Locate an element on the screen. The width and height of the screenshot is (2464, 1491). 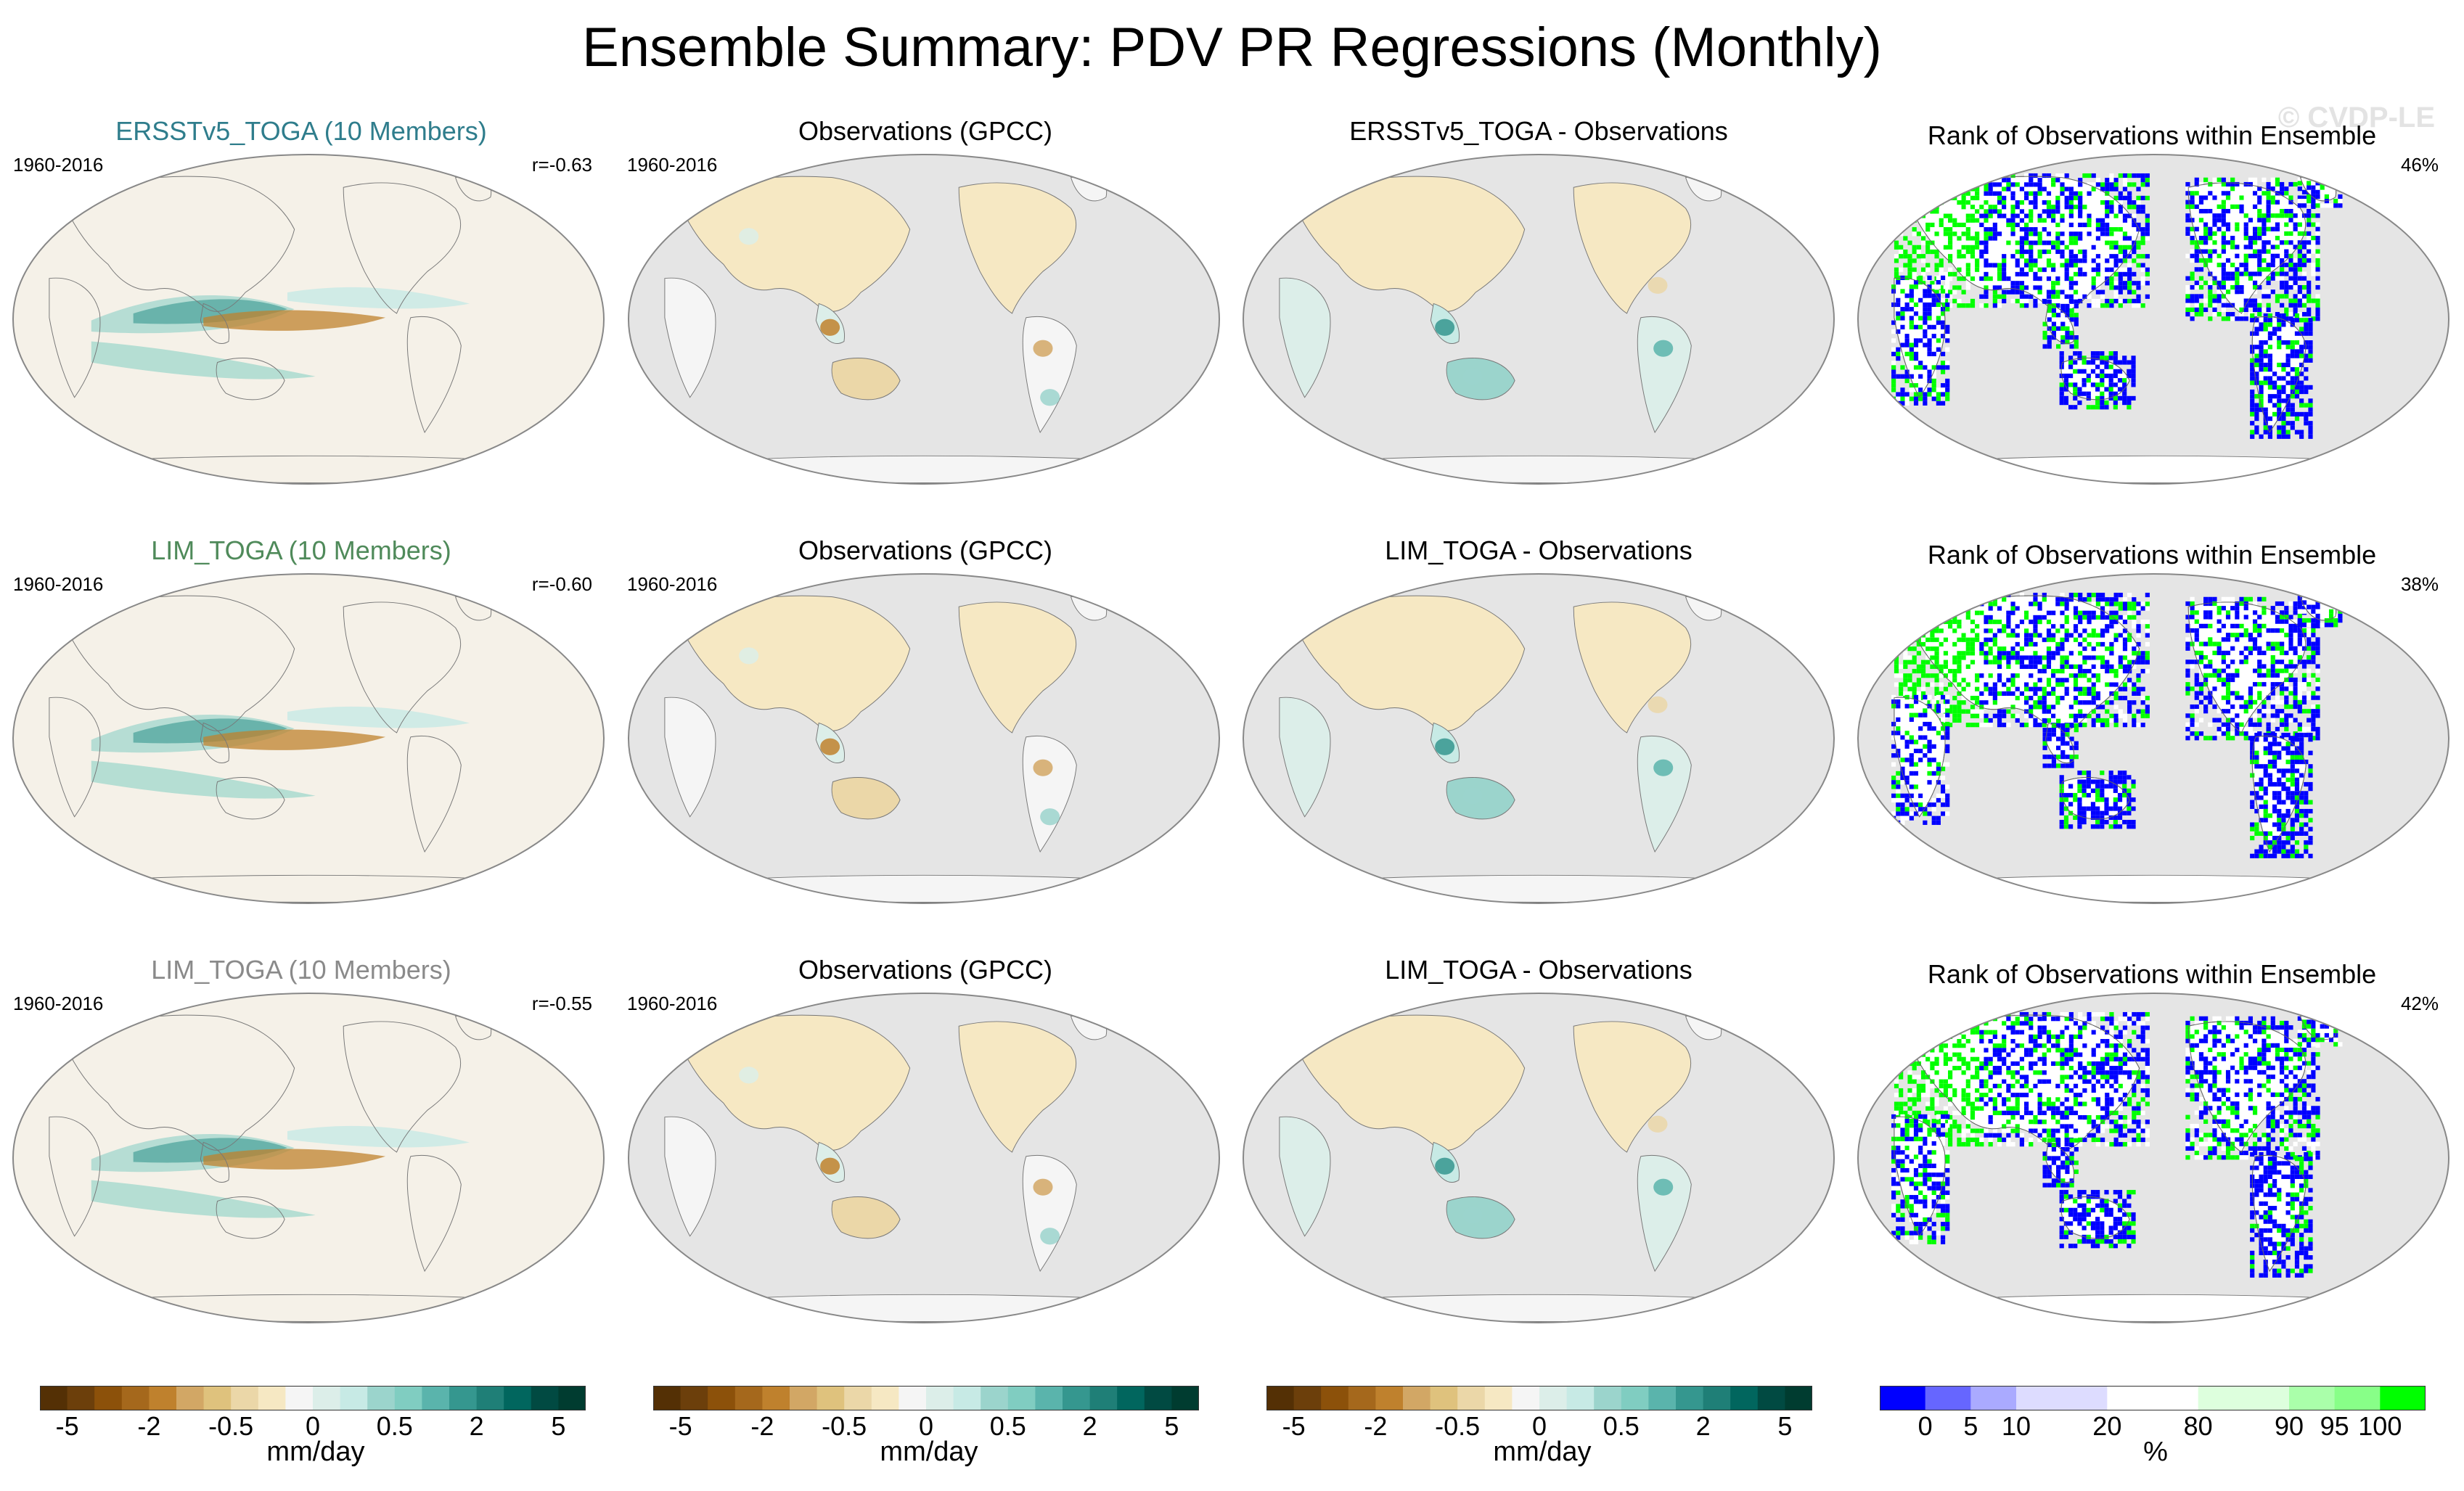
row3-diff-title: LIM_TOGA - Observations is located at coordinates (1539, 970).